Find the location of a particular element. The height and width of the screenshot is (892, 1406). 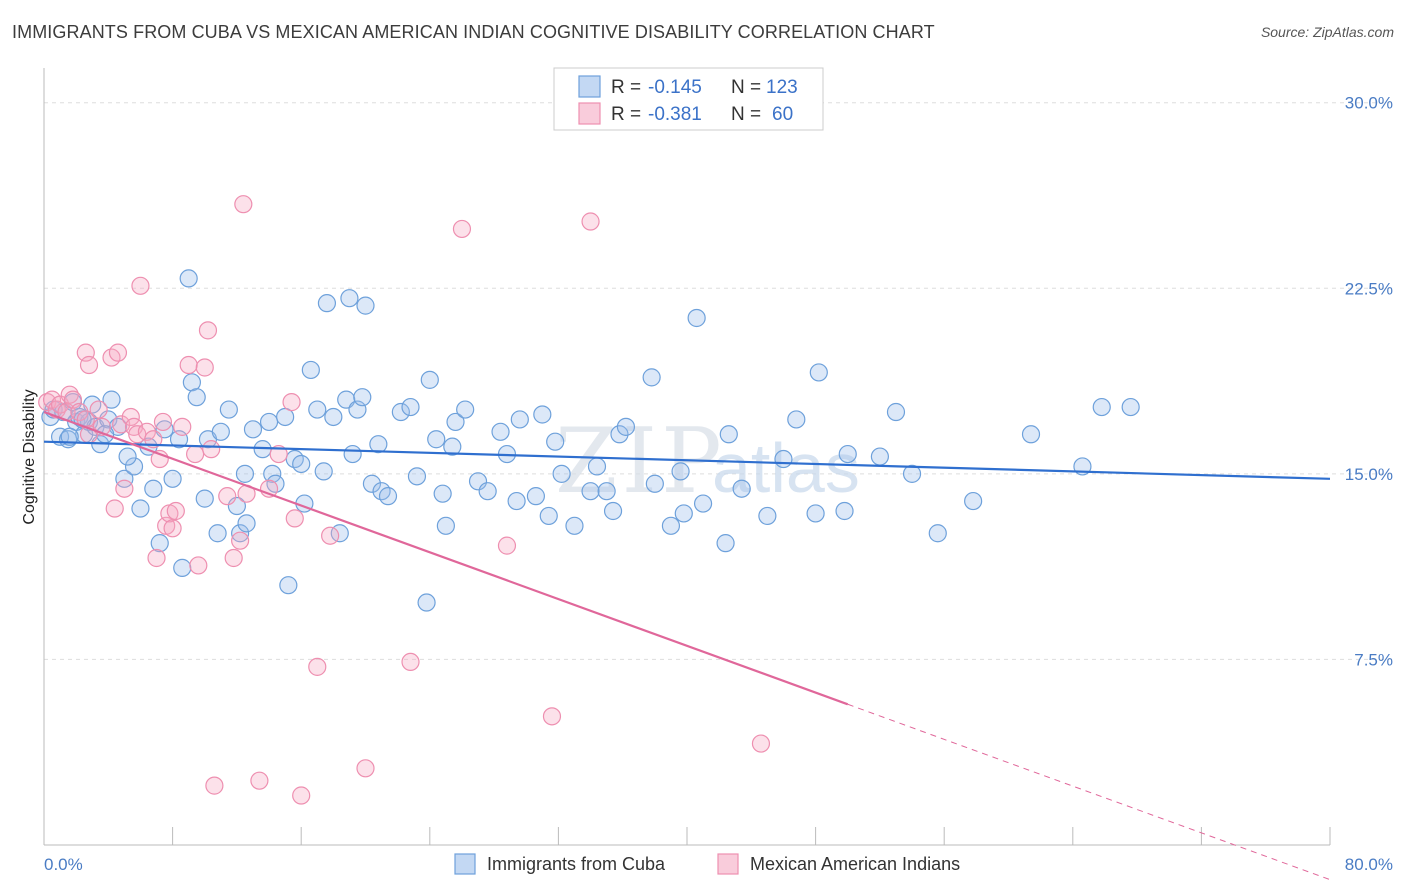

bottom-legend-label: Mexican American Indians is located at coordinates (855, 864).